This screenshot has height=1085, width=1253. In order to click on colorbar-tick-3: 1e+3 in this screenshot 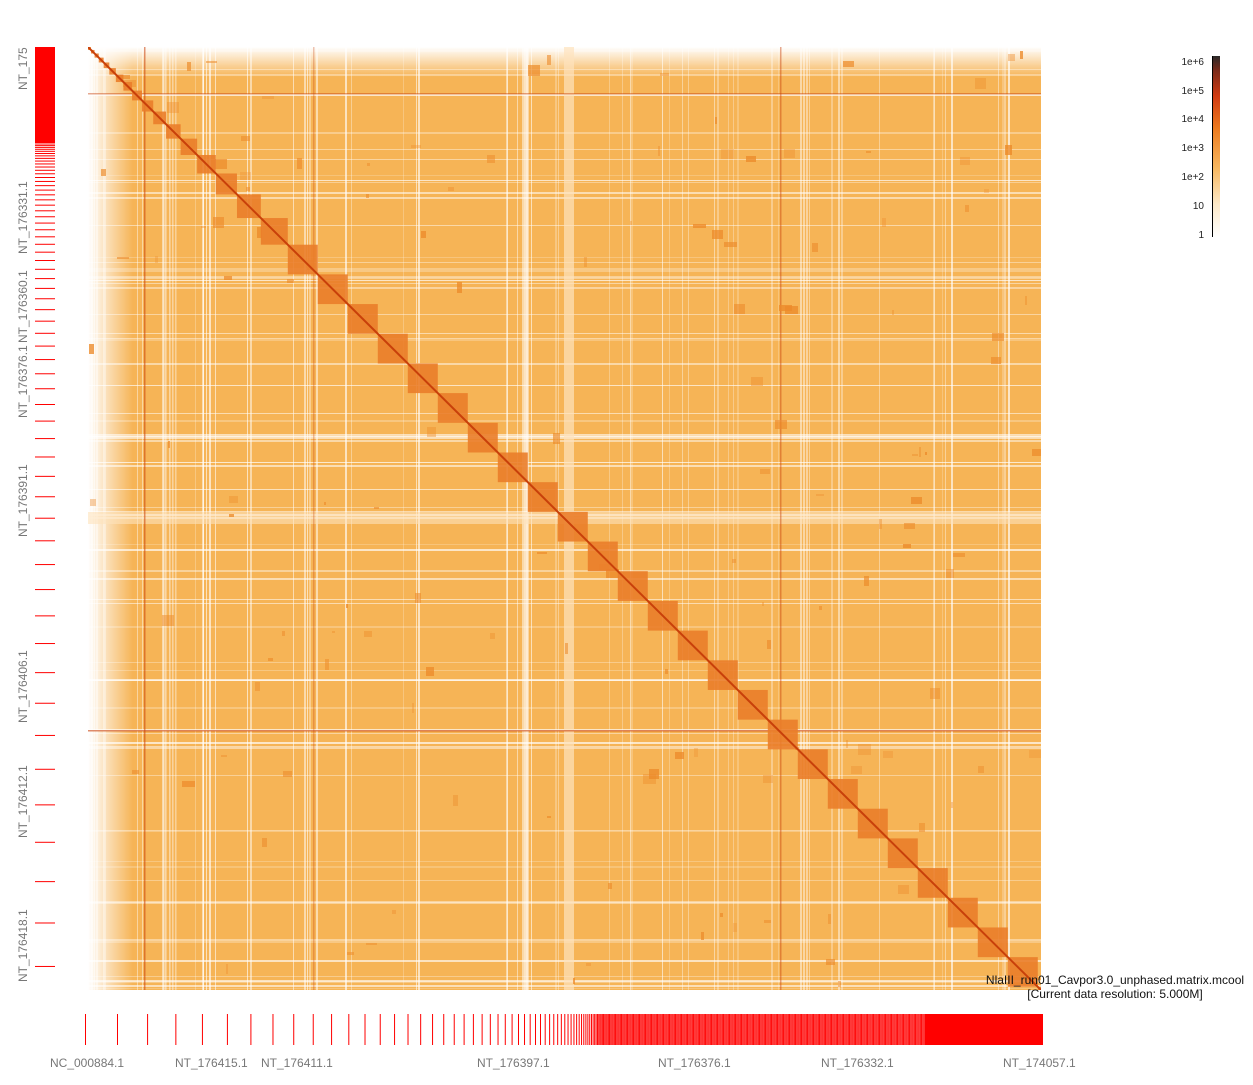, I will do `click(1192, 148)`.